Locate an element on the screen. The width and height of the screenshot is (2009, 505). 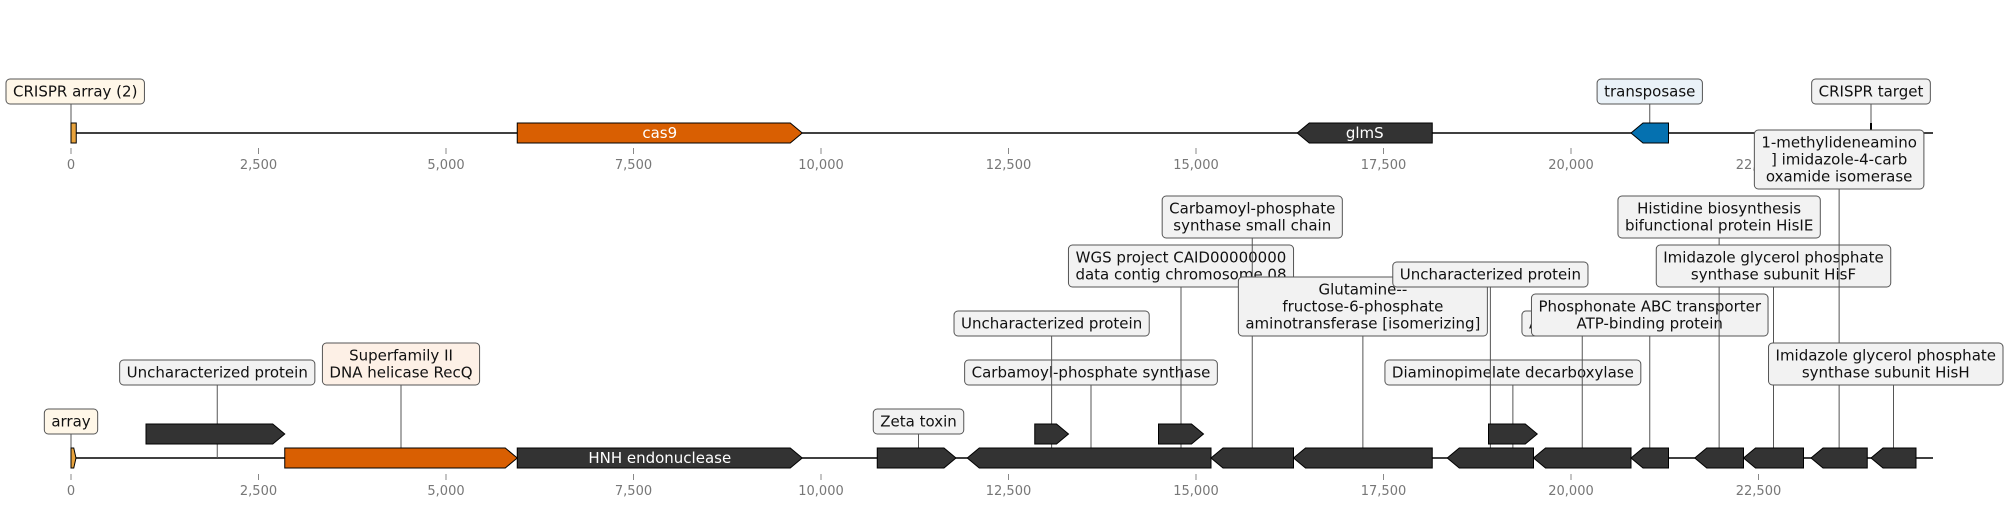
aspartokinase-gene is located at coordinates (1582, 458).